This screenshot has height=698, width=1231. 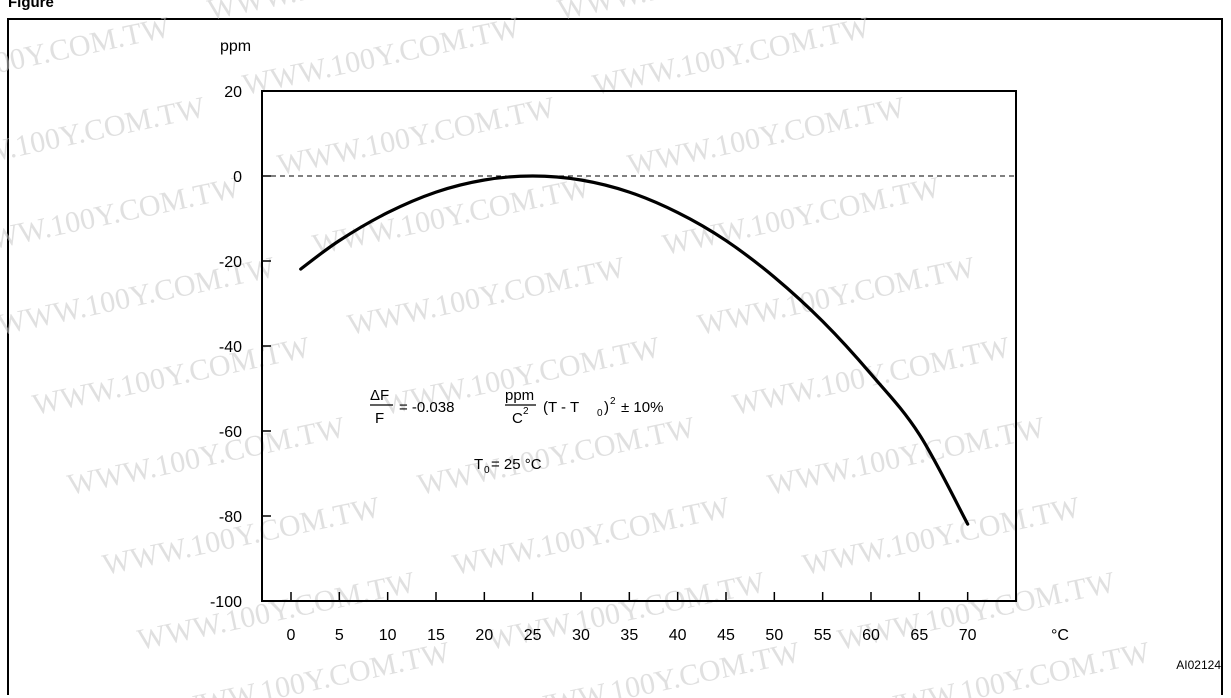 I want to click on y-tick-label: -20, so click(x=230, y=262).